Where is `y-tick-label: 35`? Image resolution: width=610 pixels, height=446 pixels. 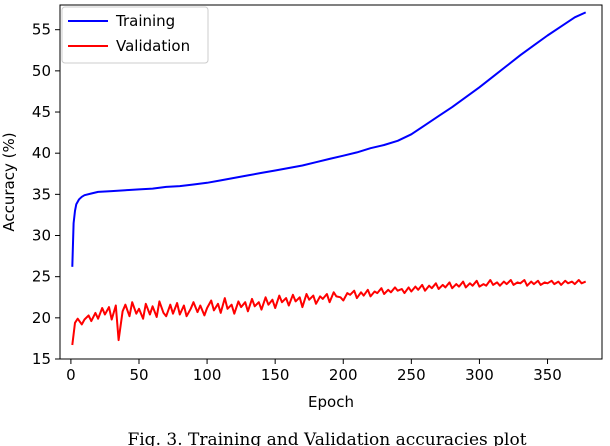 y-tick-label: 35 is located at coordinates (41, 194).